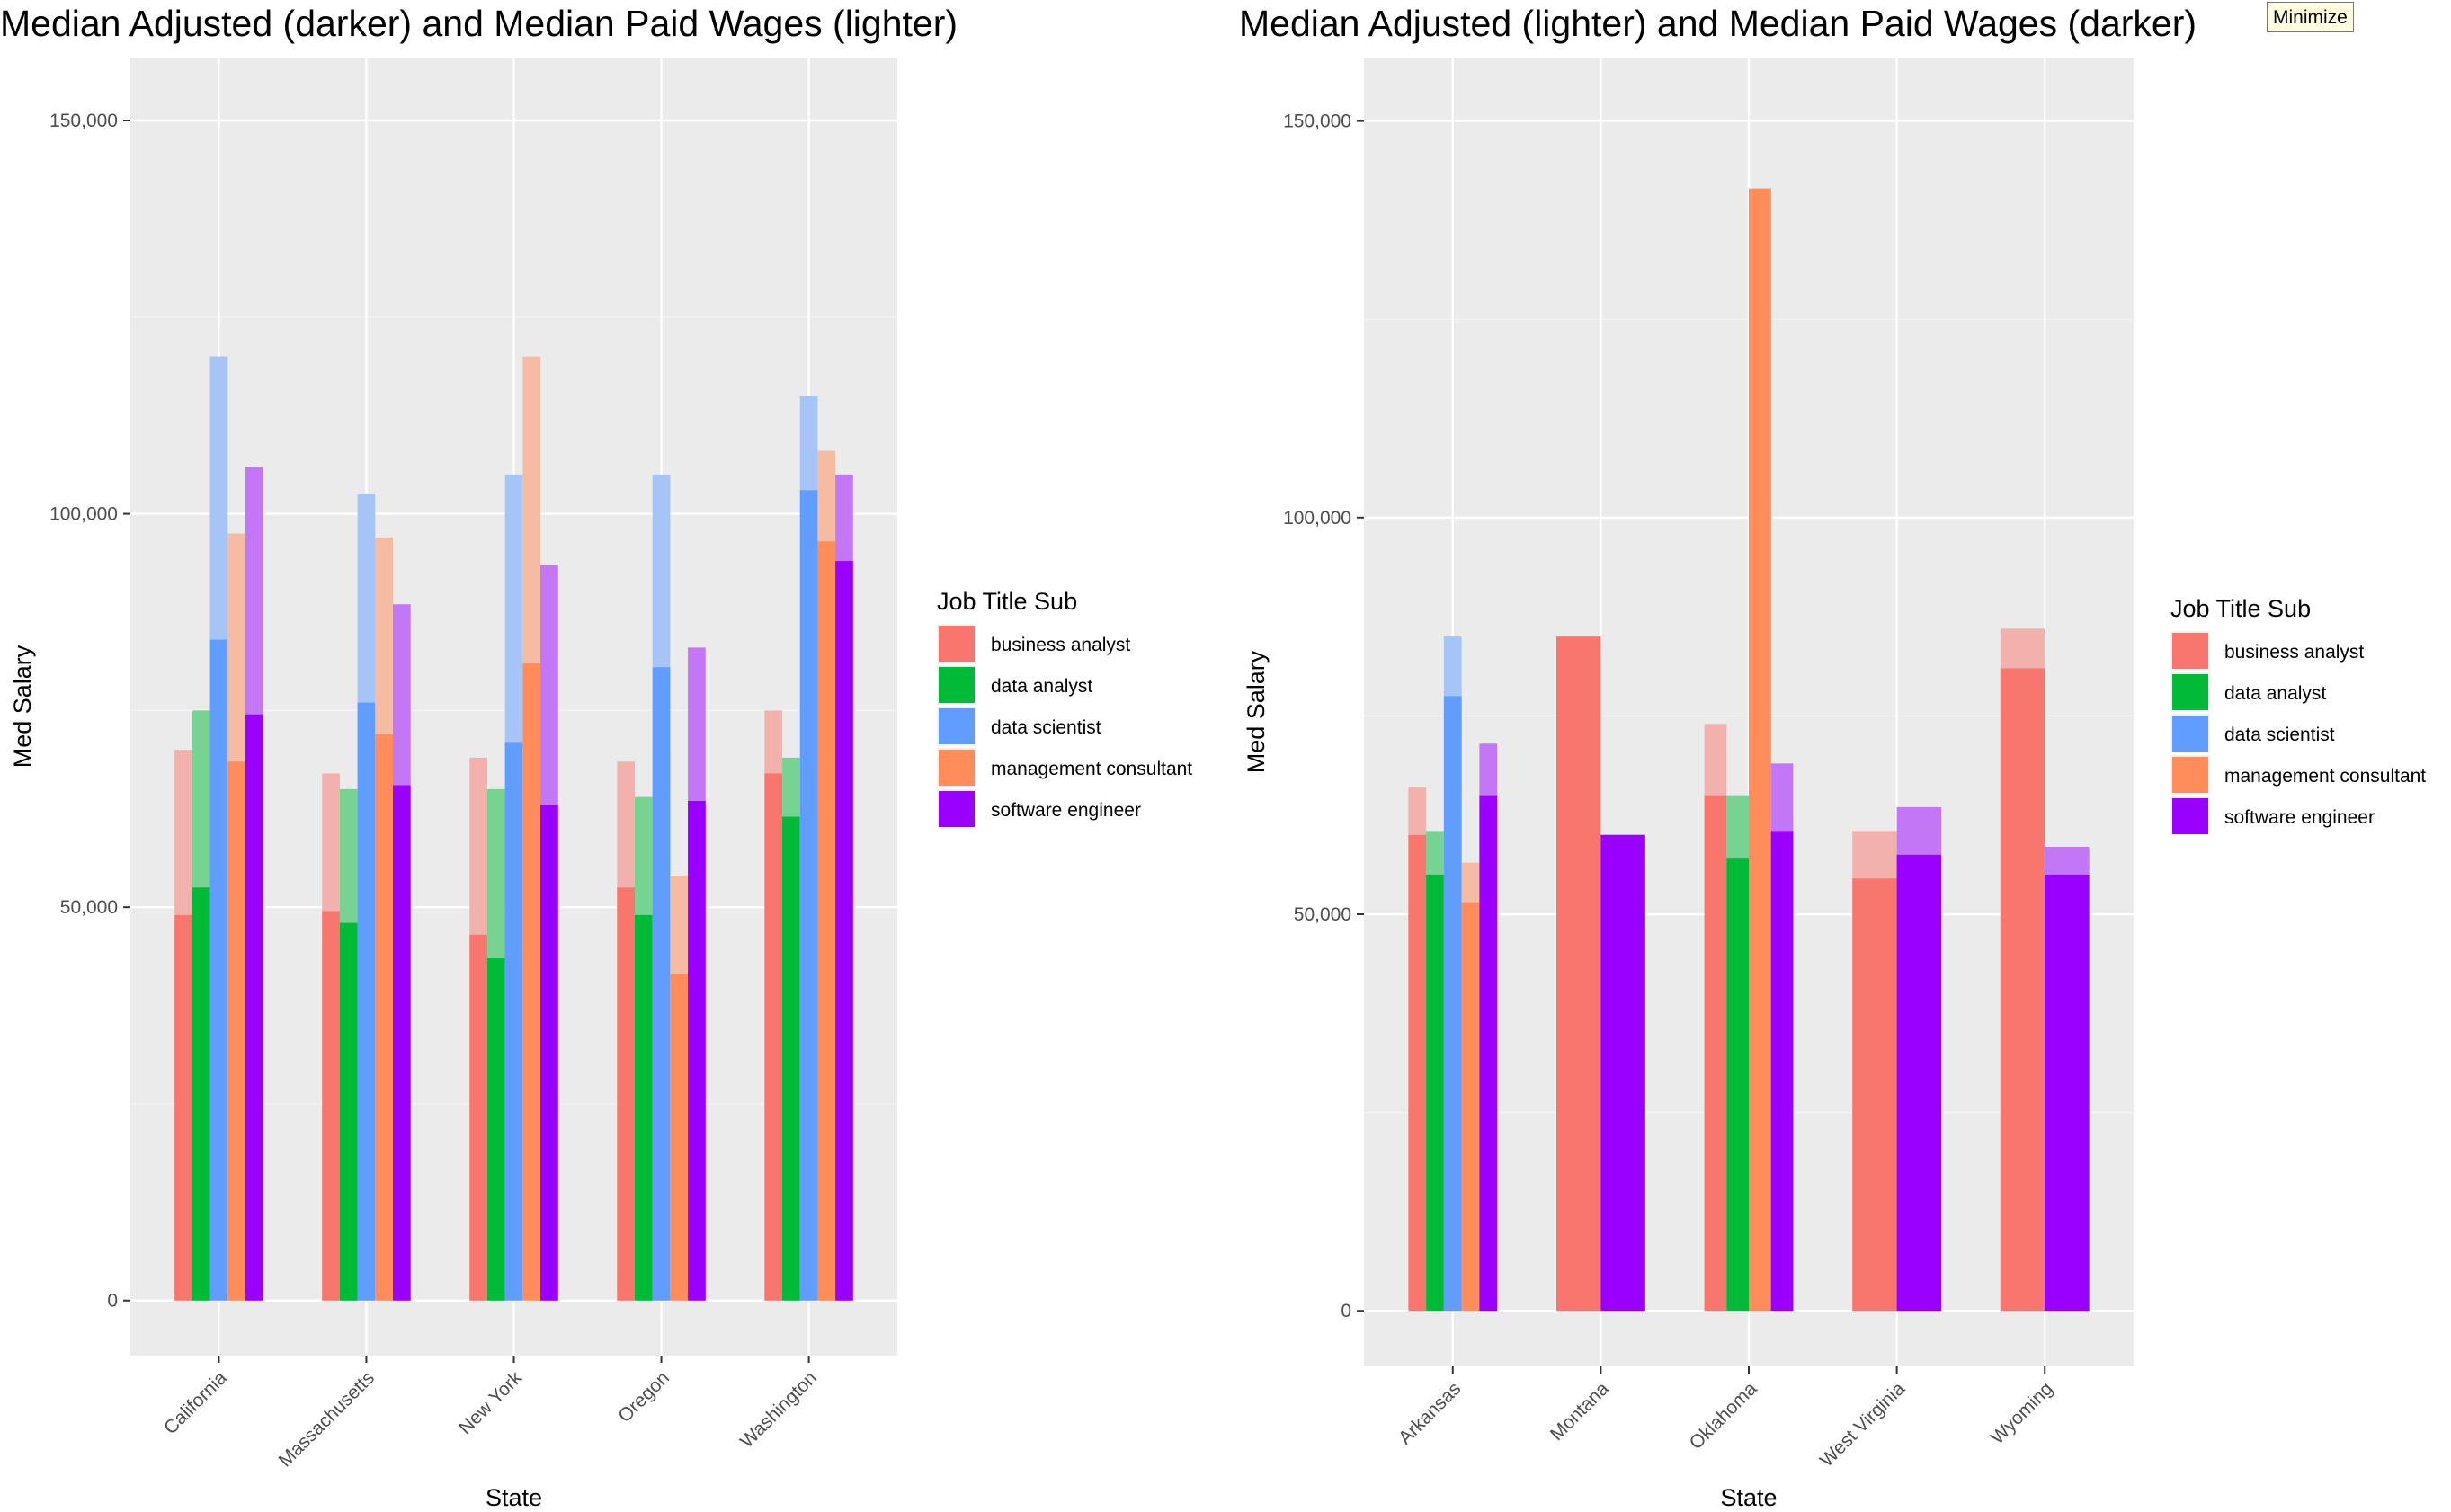  I want to click on x-tick-label: California, so click(195, 1402).